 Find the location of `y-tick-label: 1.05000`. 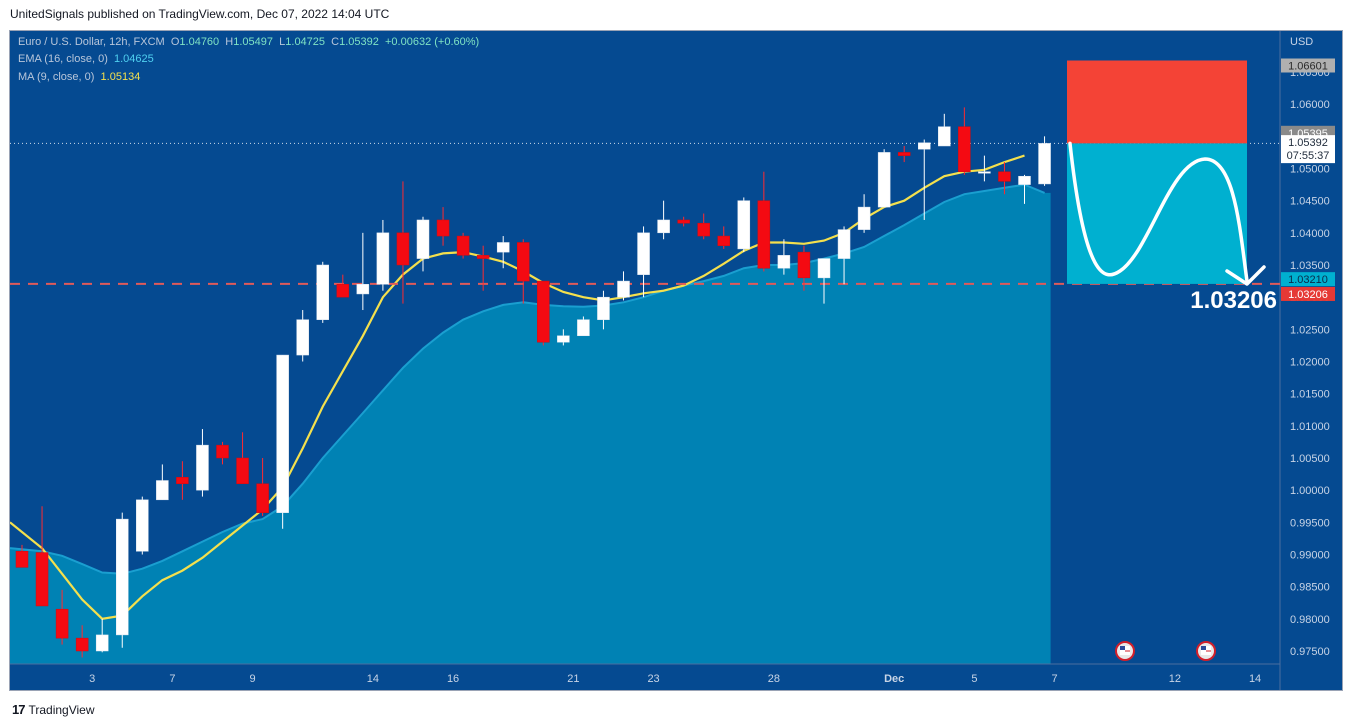

y-tick-label: 1.05000 is located at coordinates (1310, 170).